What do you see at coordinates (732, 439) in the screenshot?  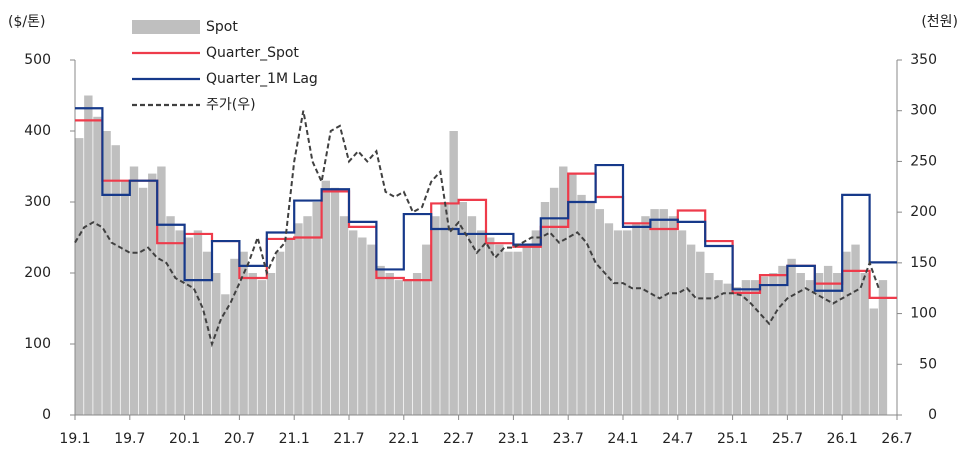 I see `x-tick-label: 25.1` at bounding box center [732, 439].